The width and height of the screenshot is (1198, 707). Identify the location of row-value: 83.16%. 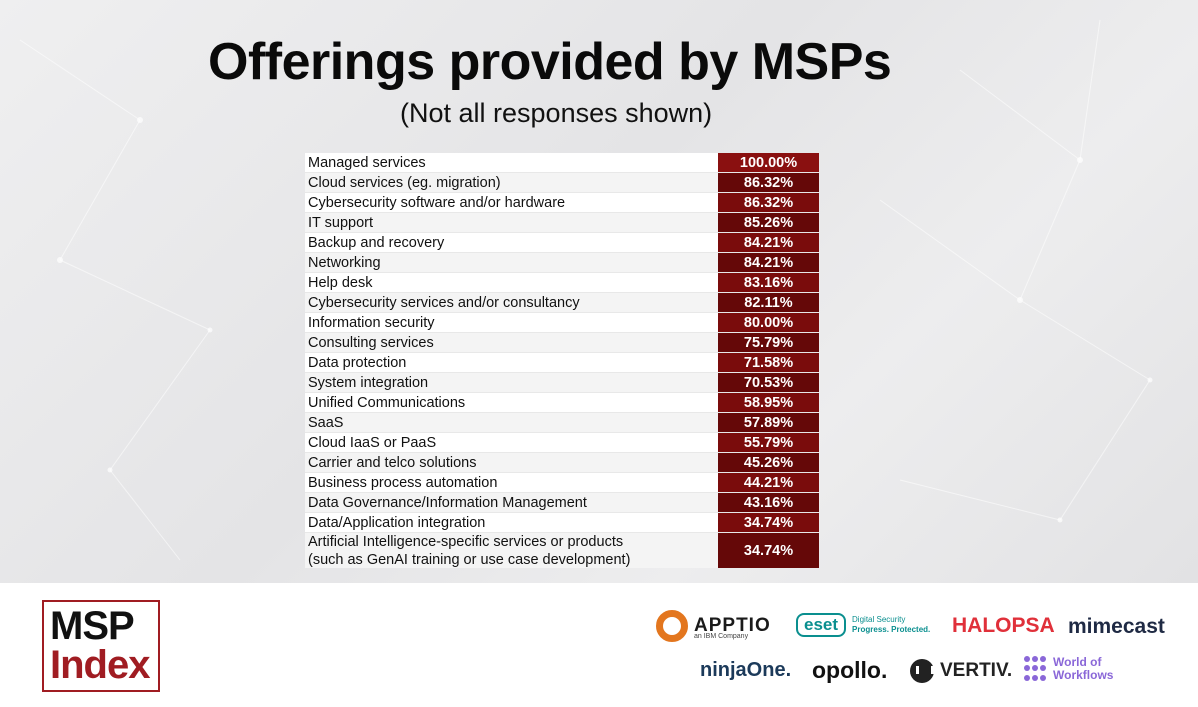
(768, 282).